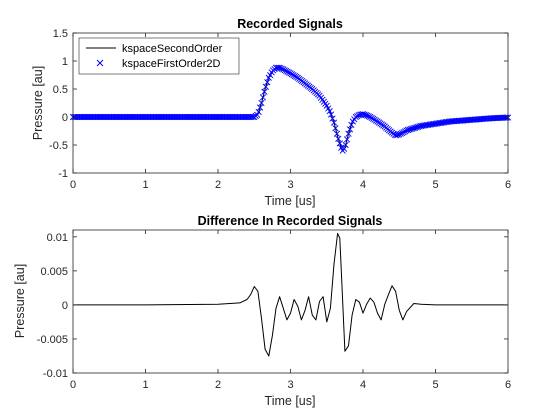  Describe the element at coordinates (38, 103) in the screenshot. I see `top-ylabel: Pressure [au]` at that location.